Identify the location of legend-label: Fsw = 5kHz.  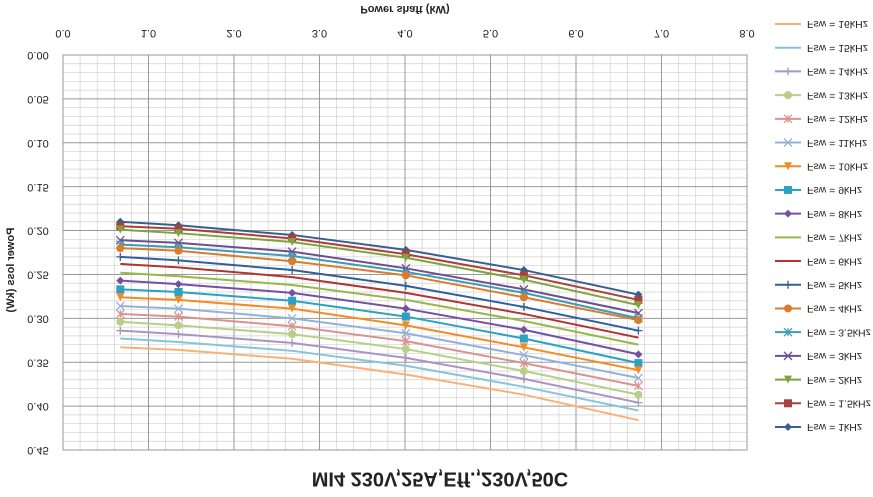
(834, 285).